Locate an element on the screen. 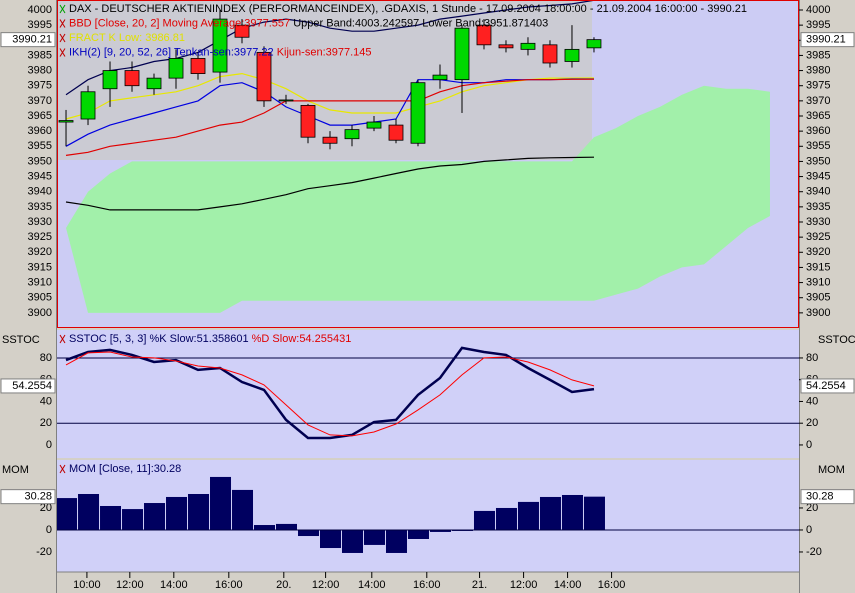  right-tick-label: 3970 is located at coordinates (818, 101).